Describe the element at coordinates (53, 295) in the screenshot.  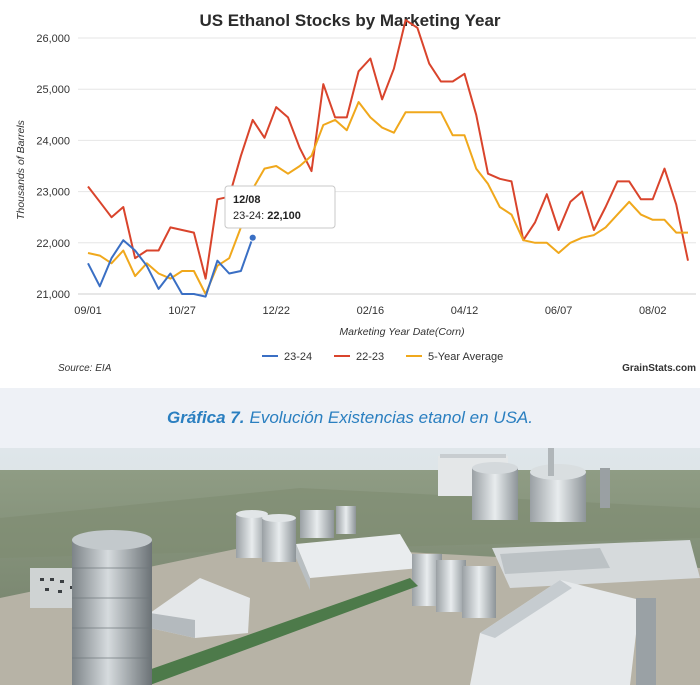
I see `y-tick-label: 21,000` at that location.